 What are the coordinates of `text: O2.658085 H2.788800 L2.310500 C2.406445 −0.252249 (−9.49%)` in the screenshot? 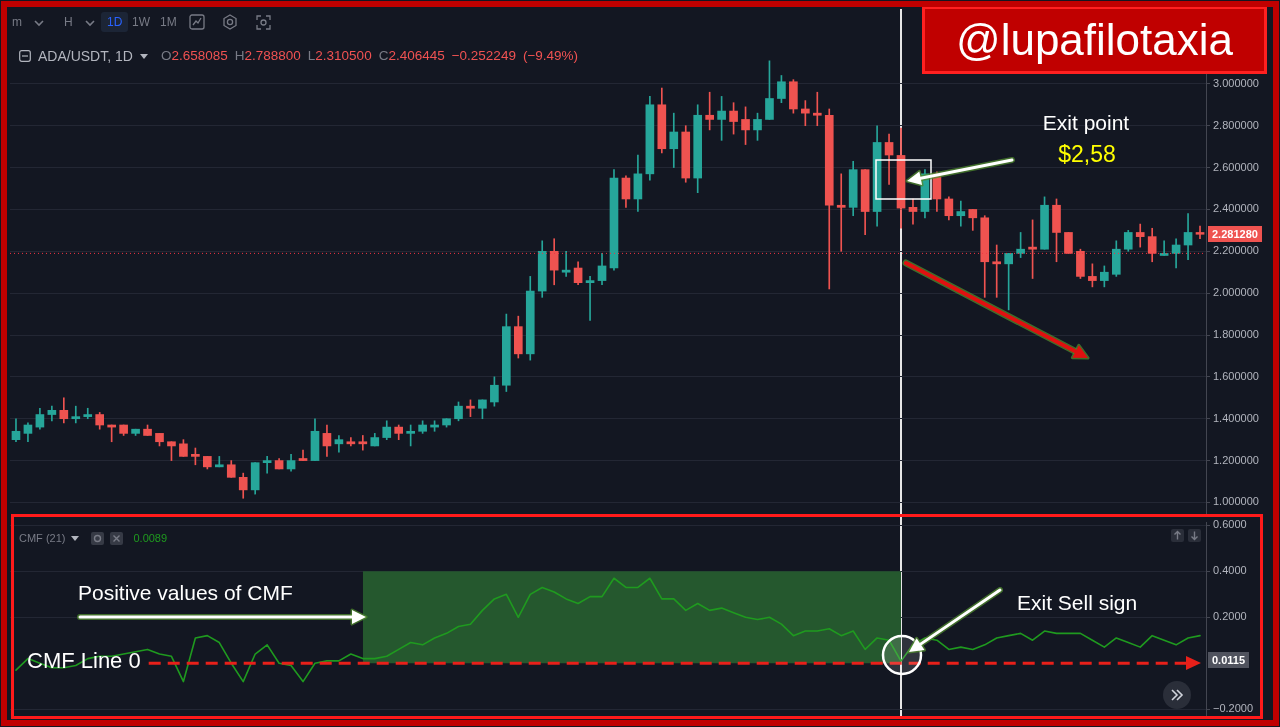 It's located at (369, 55).